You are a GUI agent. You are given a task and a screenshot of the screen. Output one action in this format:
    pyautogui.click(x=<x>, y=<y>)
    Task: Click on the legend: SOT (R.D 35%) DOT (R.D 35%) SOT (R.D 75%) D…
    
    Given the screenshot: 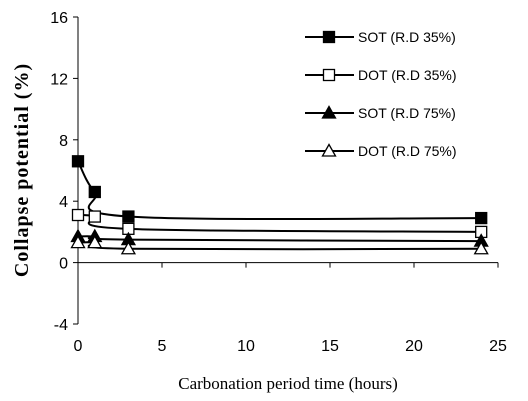 What is the action you would take?
    pyautogui.click(x=381, y=94)
    